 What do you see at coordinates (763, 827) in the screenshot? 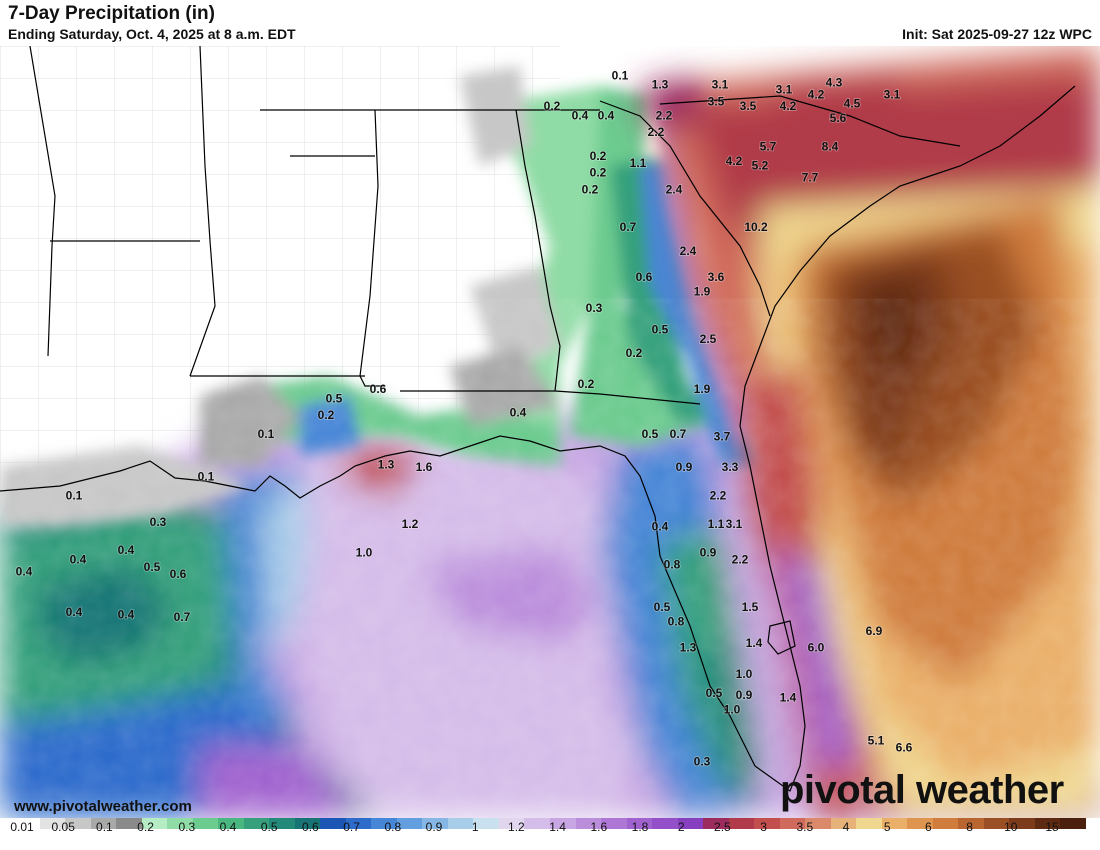
I see `legend-tick-label: 3` at bounding box center [763, 827].